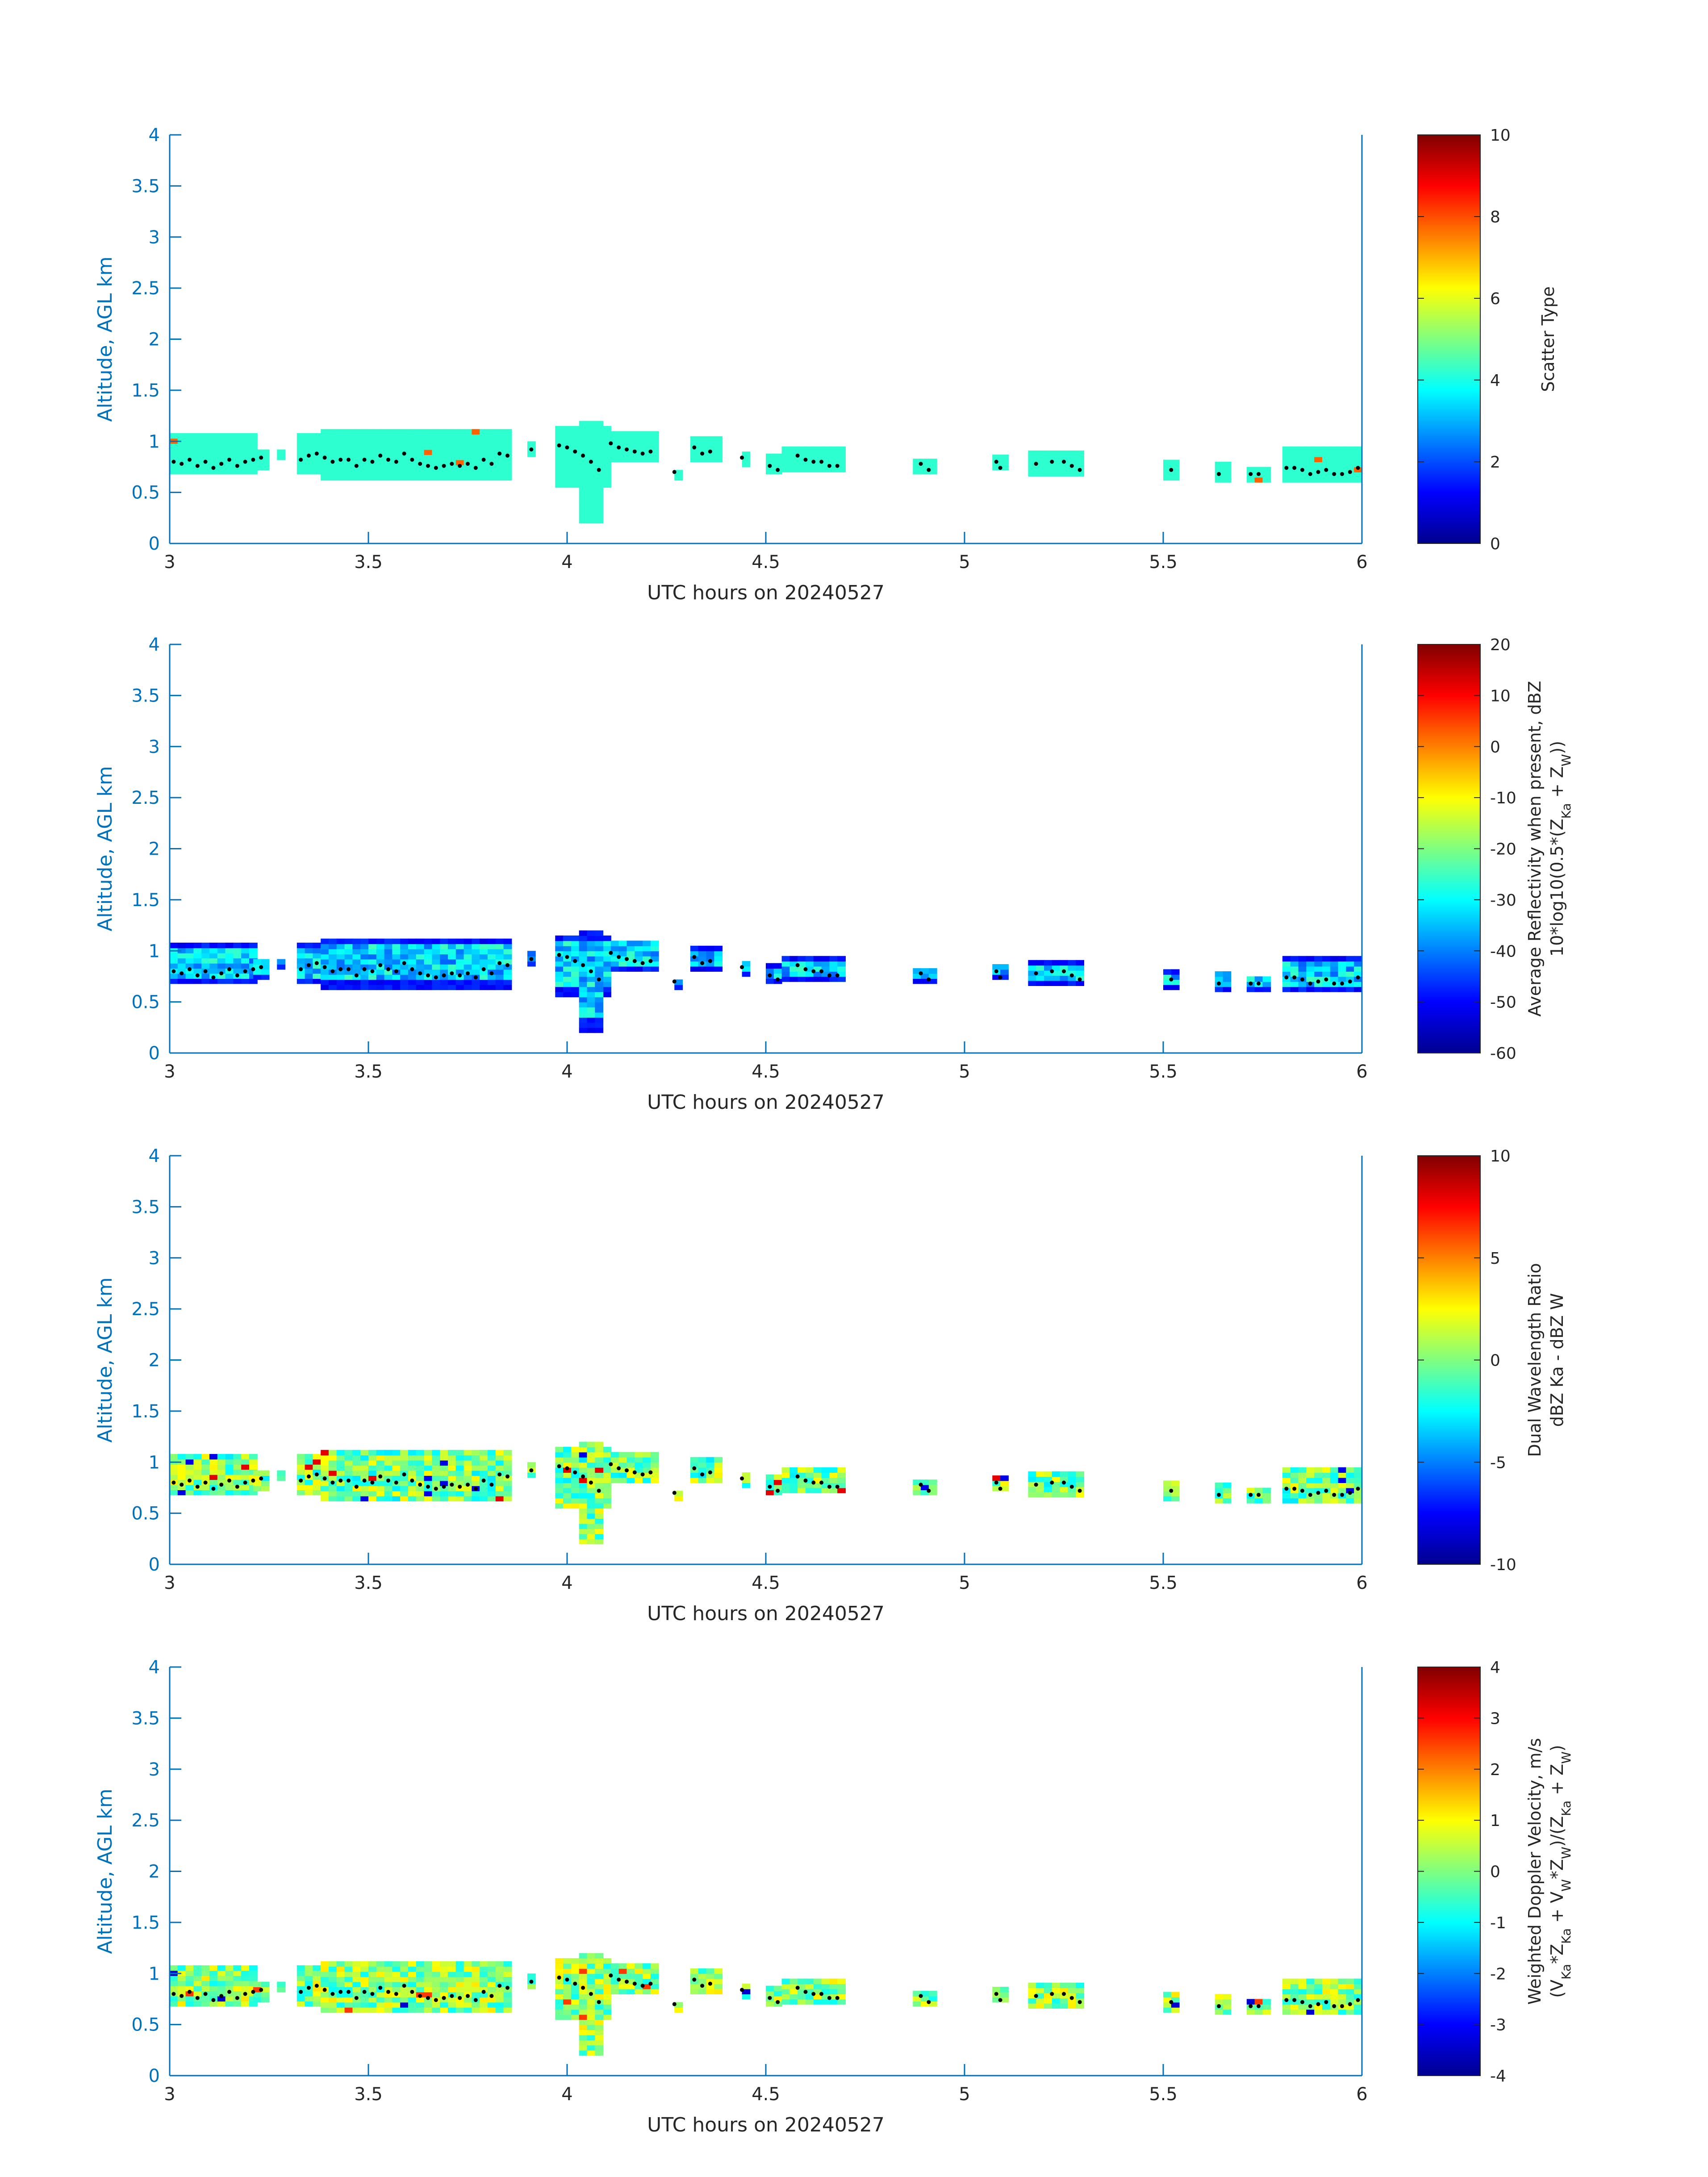  What do you see at coordinates (1503, 951) in the screenshot?
I see `colorbar-tick-label: -40` at bounding box center [1503, 951].